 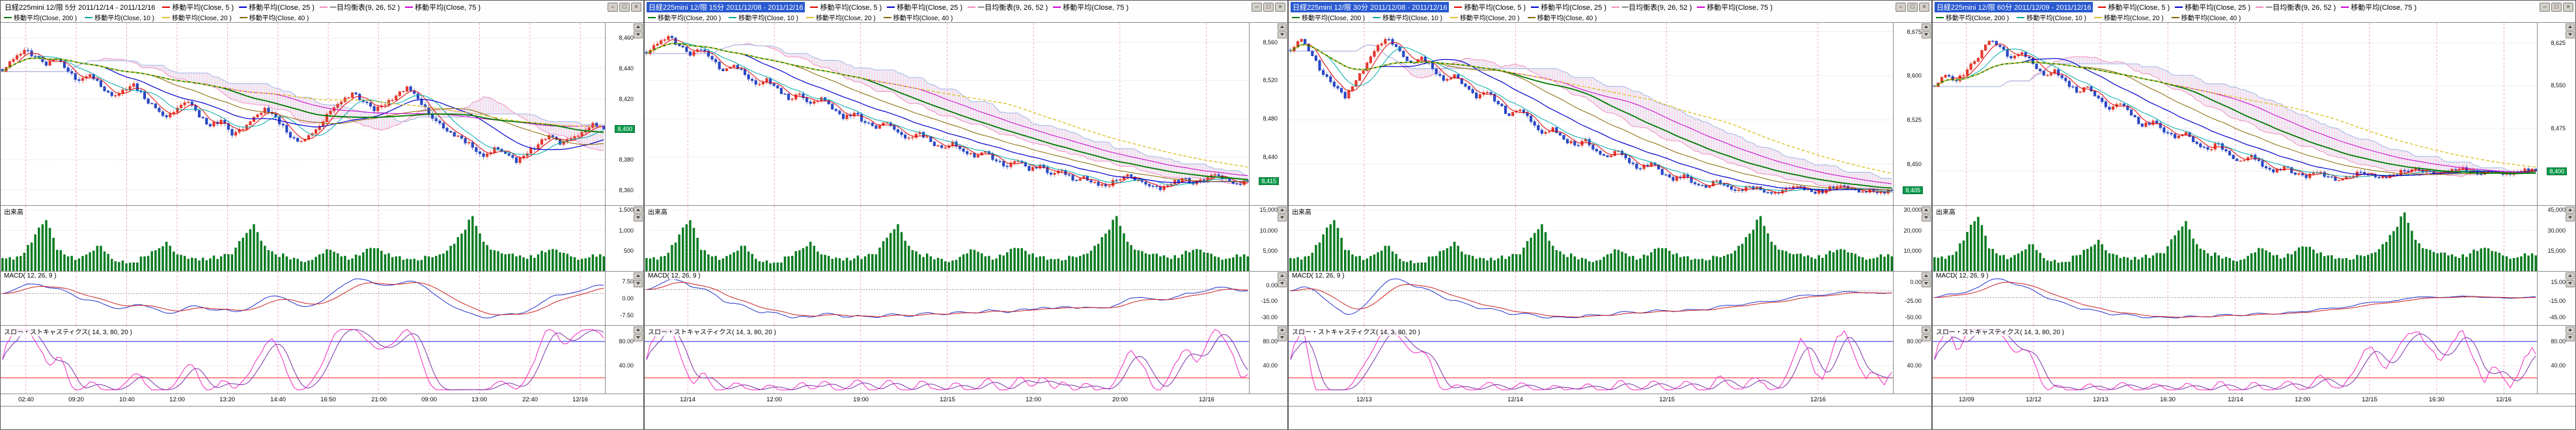 I want to click on macd-section: 0.00 -25.00 -50.00 MACD( 12, 26, 9 ), so click(x=1610, y=299).